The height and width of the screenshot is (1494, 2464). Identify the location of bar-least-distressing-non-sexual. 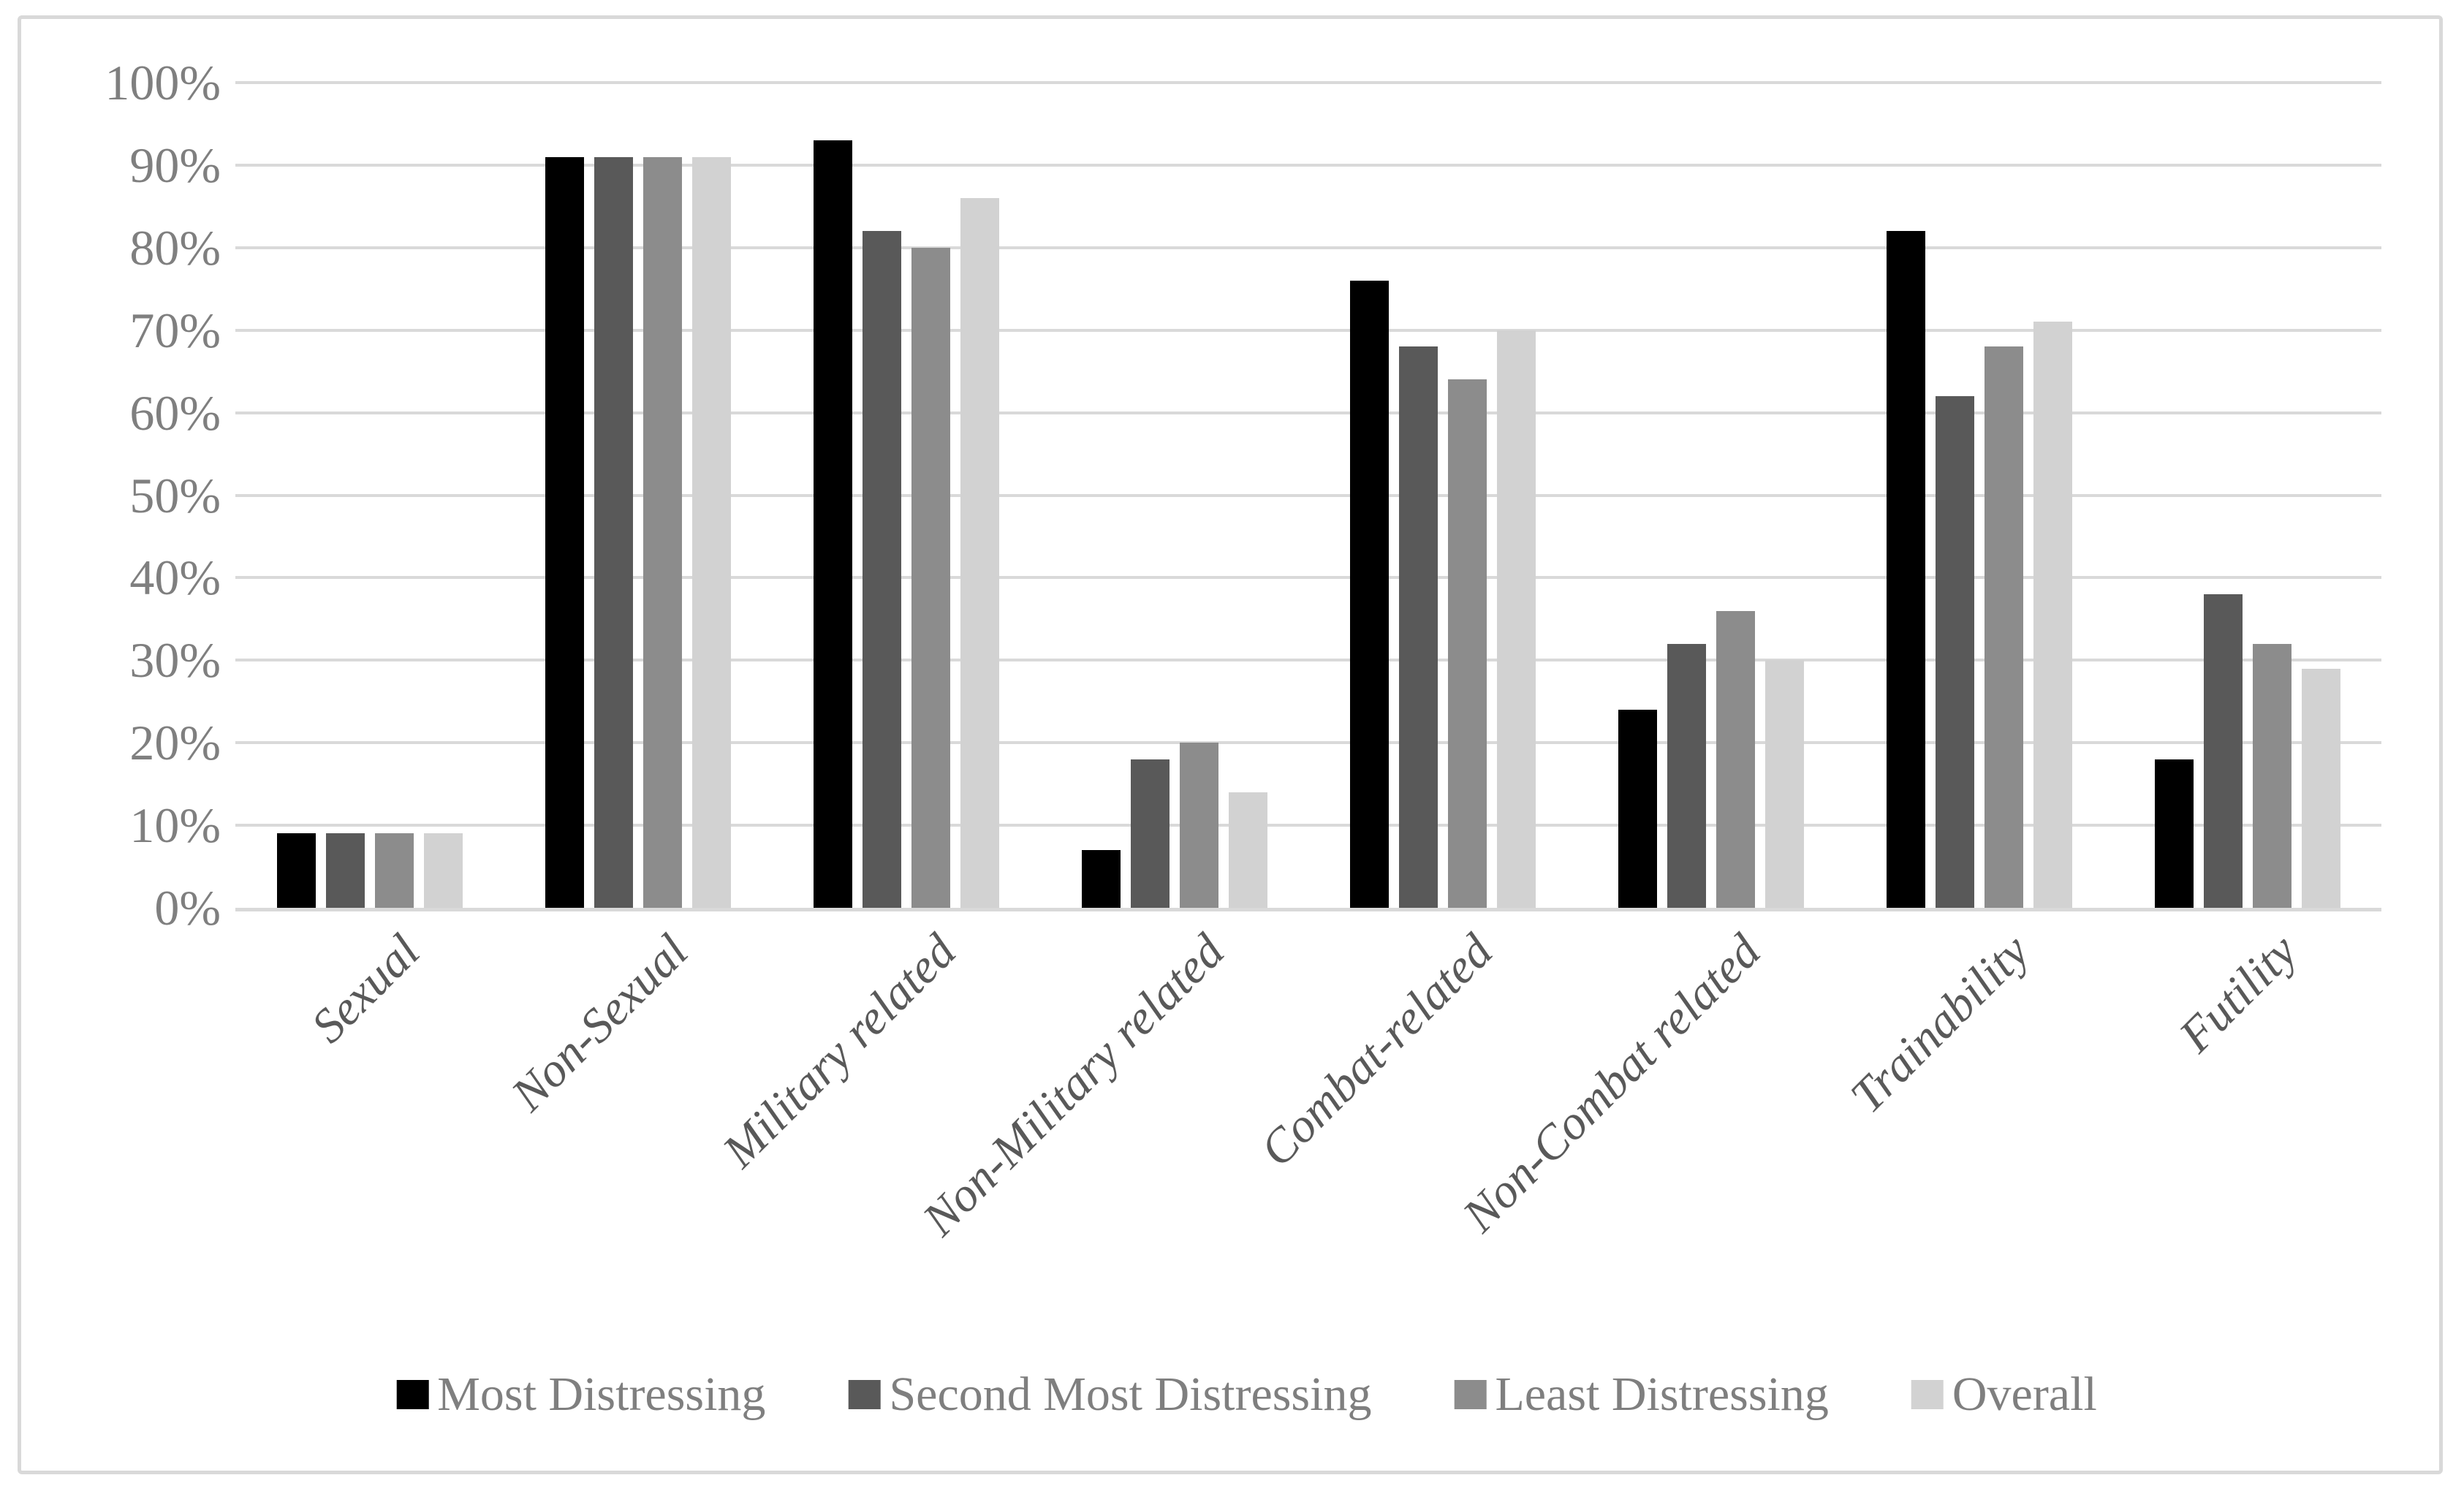
(662, 532).